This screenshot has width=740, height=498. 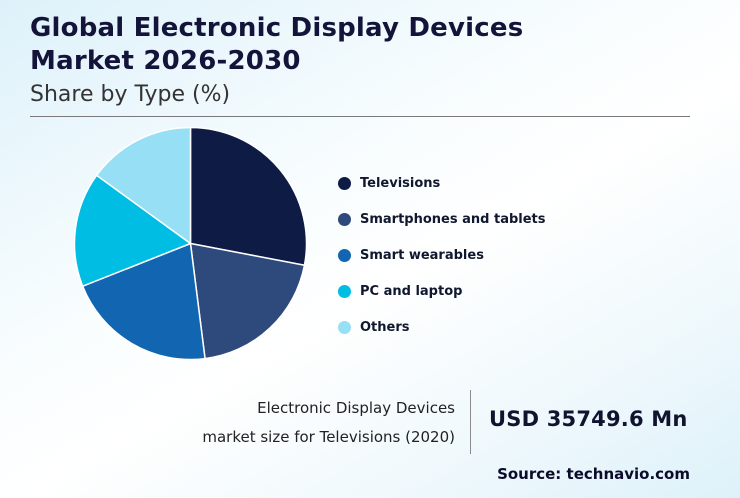 What do you see at coordinates (143, 185) in the screenshot?
I see `pie-slice-others` at bounding box center [143, 185].